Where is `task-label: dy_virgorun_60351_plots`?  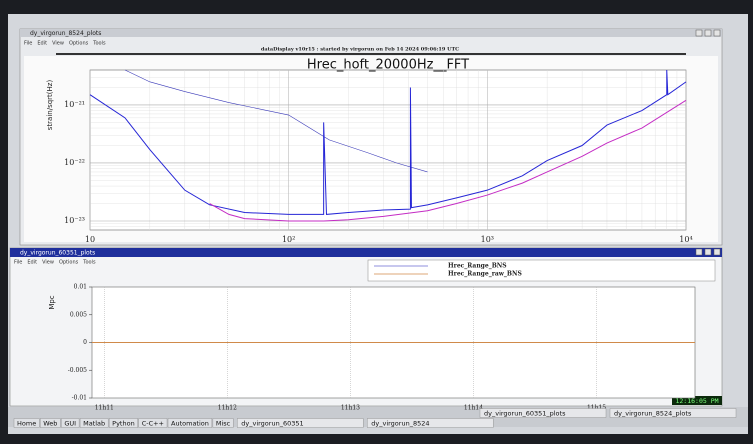 task-label: dy_virgorun_60351_plots is located at coordinates (525, 414).